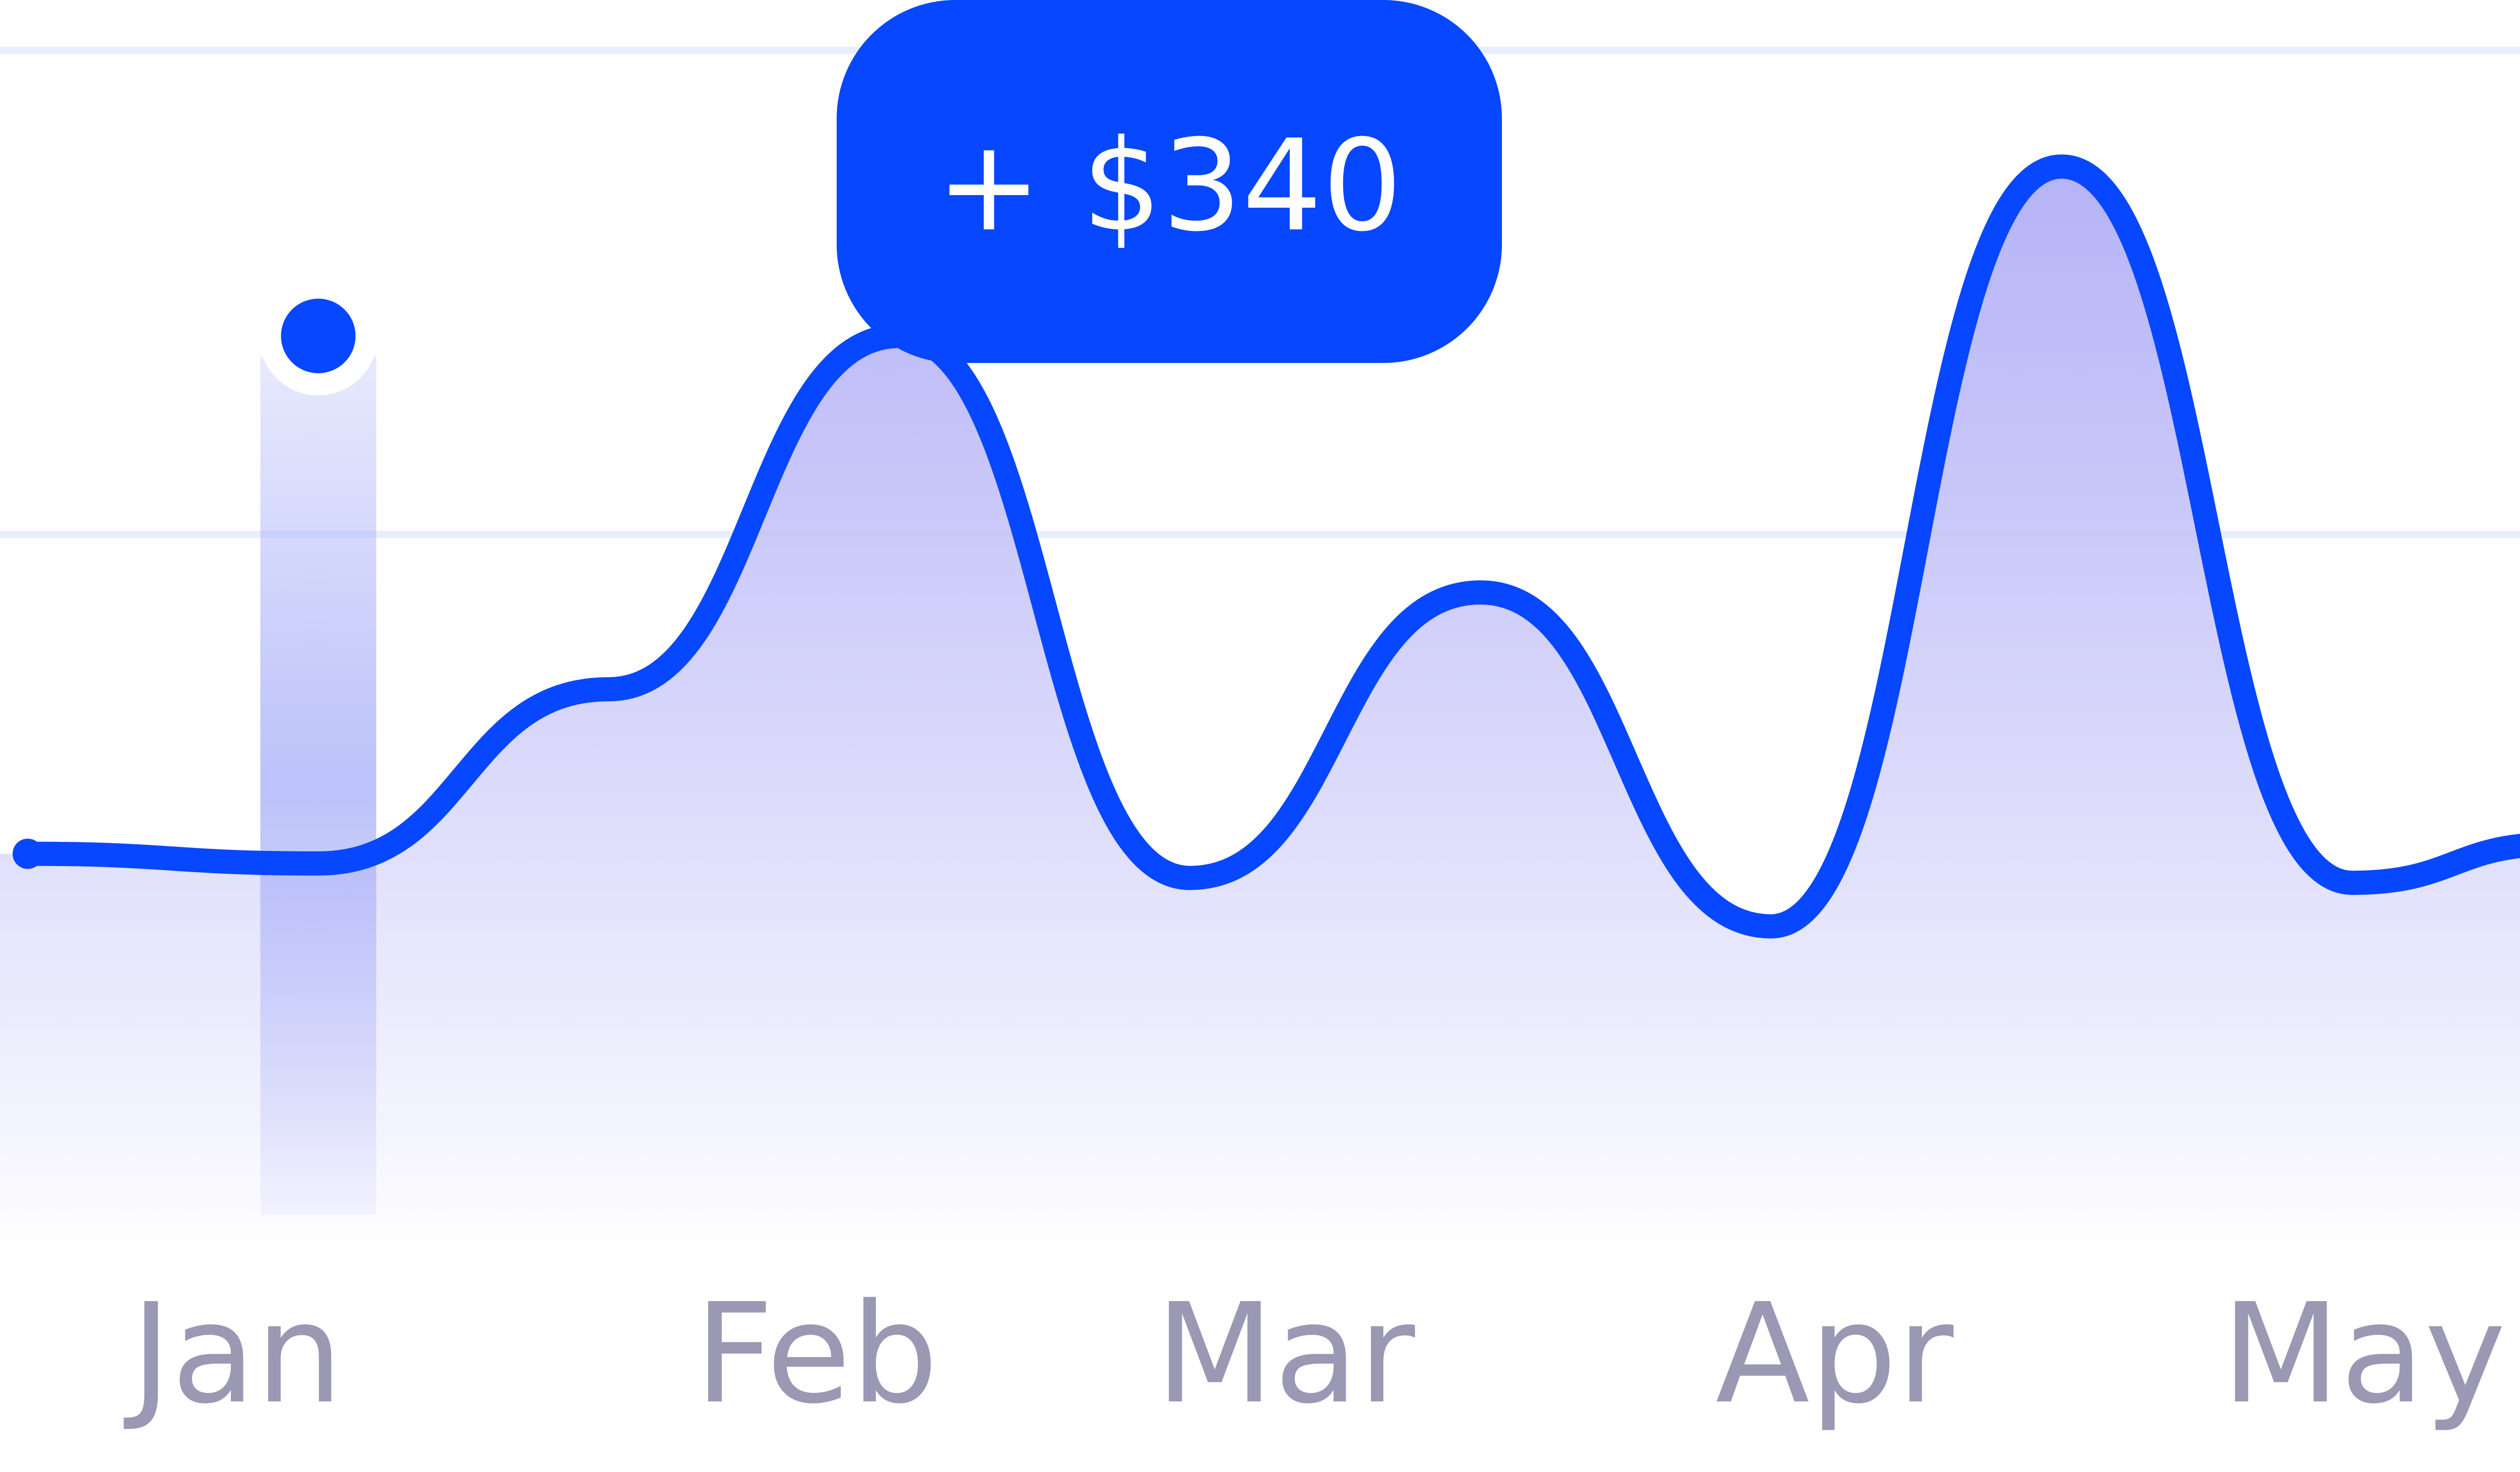 This screenshot has height=1472, width=2520. I want to click on x-axis-label-mar: Mar, so click(1285, 1354).